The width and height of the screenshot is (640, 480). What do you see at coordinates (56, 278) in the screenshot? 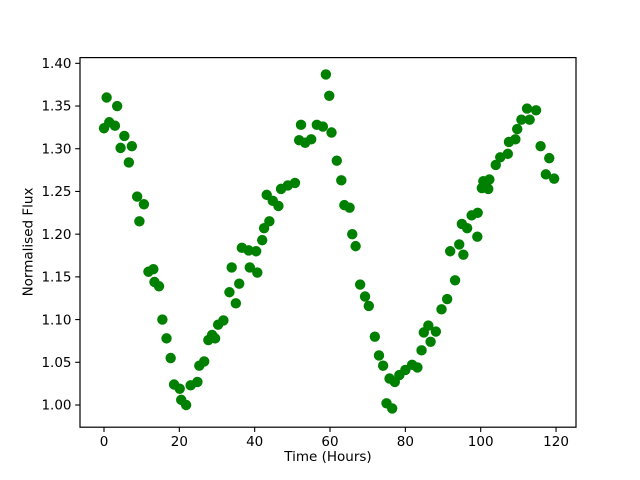
I see `y-tick-label: 1.15` at bounding box center [56, 278].